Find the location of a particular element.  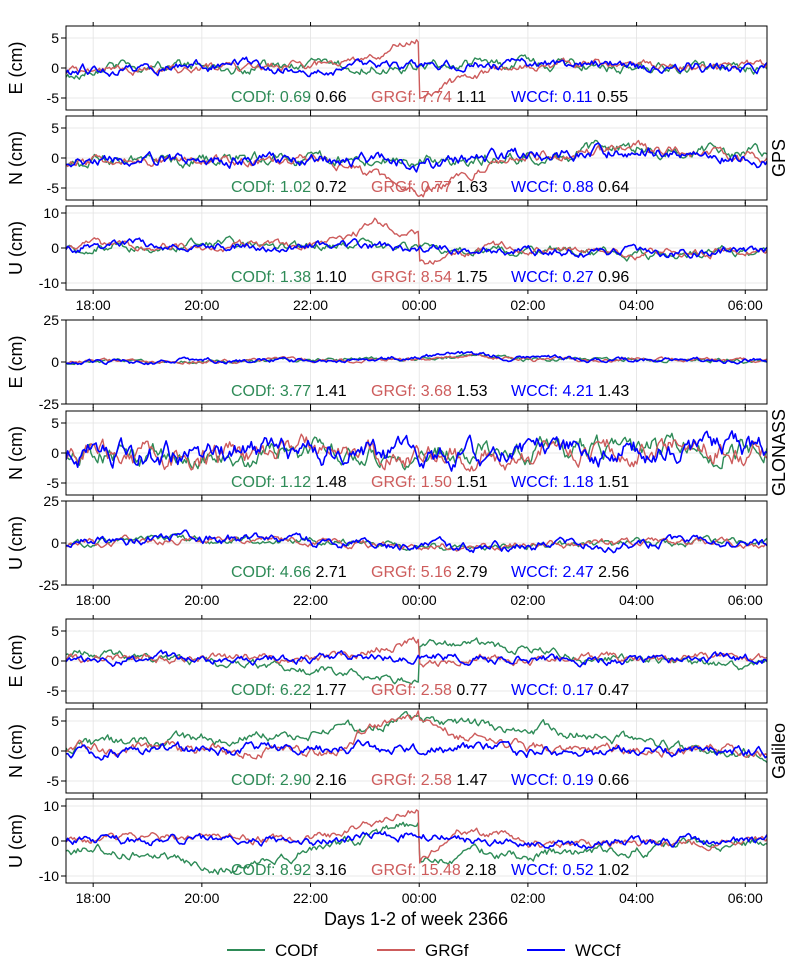

y-tick-label: -10 is located at coordinates (49, 876).